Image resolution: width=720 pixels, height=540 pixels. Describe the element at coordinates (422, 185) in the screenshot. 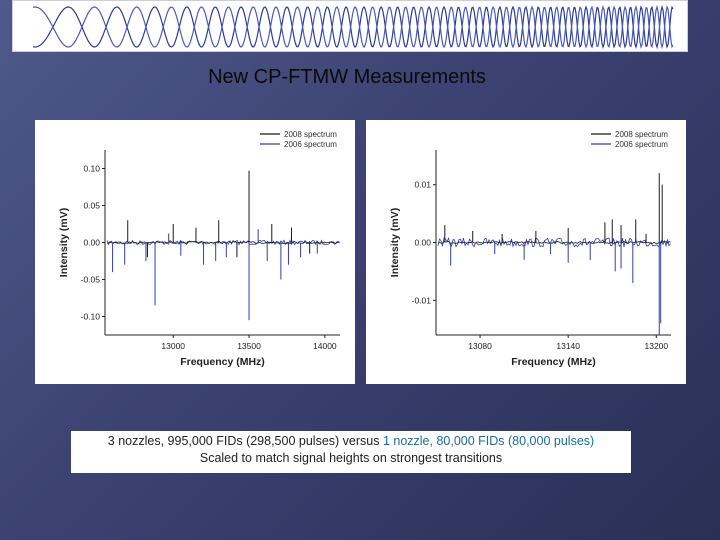

I see `y-tick-label: 0.01` at that location.